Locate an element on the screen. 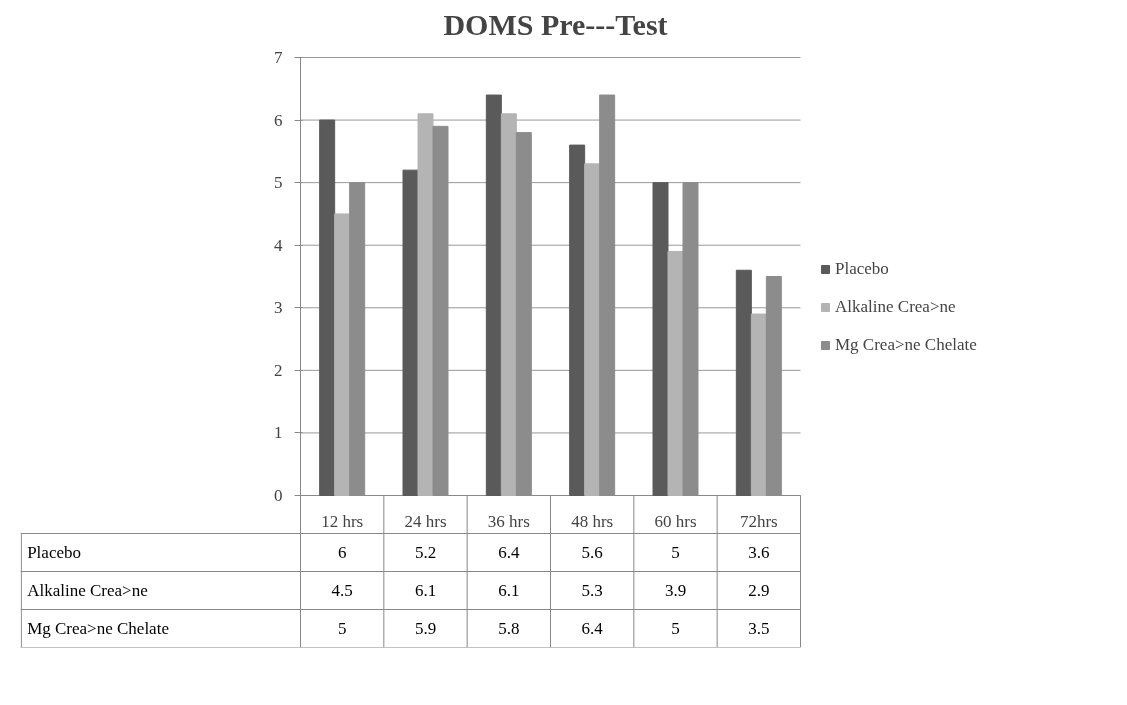 The height and width of the screenshot is (705, 1127). x-tick-label: 48 hrs is located at coordinates (592, 521).